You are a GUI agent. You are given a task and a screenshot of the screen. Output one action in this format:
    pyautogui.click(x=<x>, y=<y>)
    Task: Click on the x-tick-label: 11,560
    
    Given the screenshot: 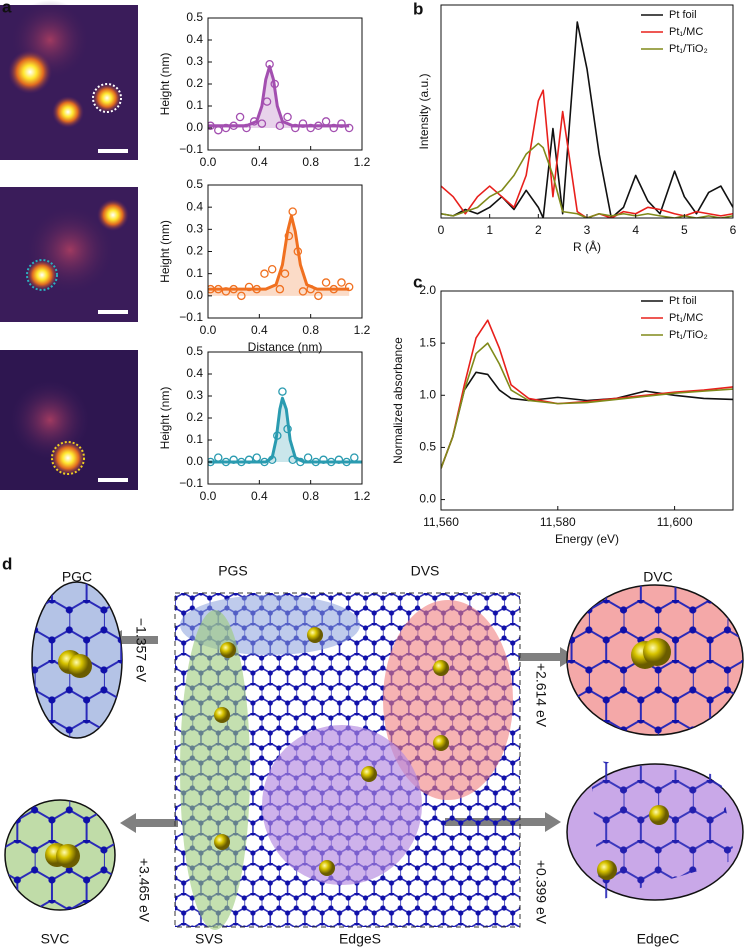 What is the action you would take?
    pyautogui.click(x=441, y=522)
    